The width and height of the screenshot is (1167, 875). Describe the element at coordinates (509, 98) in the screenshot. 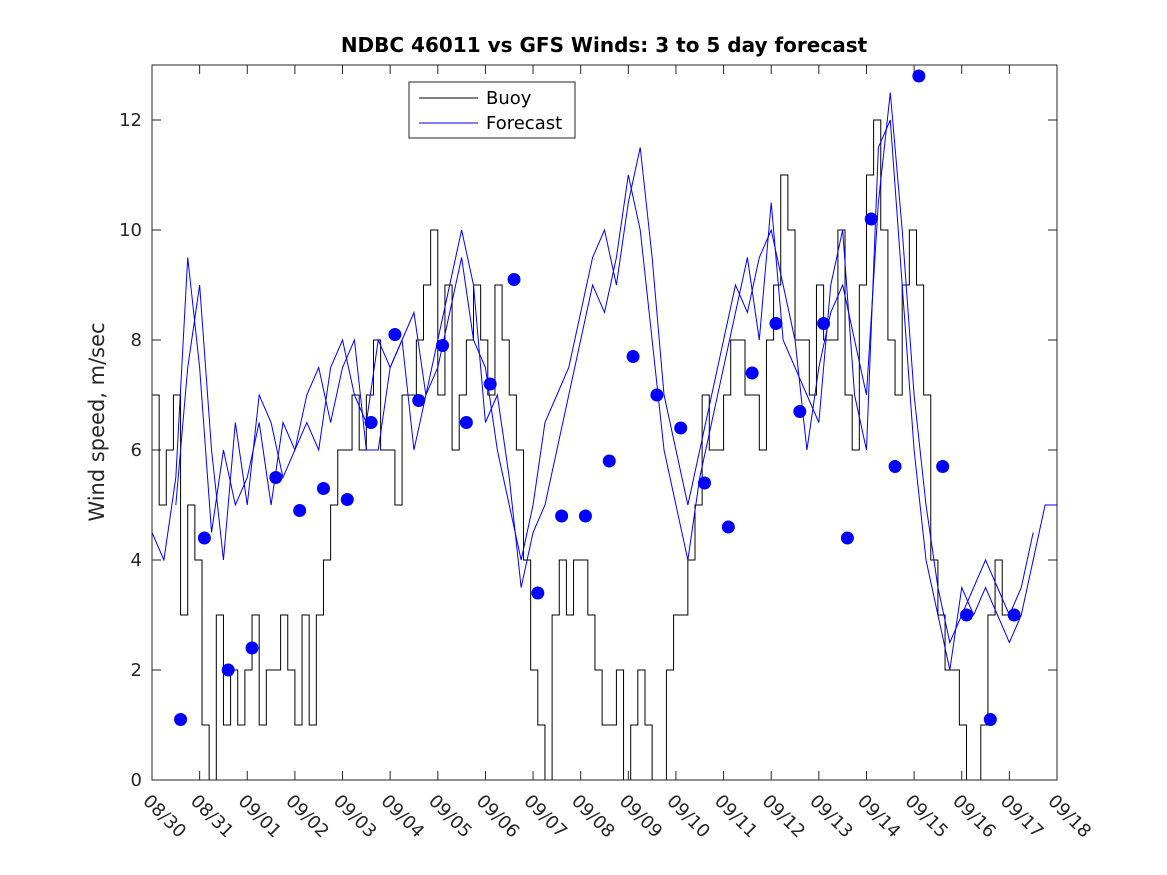

I see `legend-buoy-label: Buoy` at that location.